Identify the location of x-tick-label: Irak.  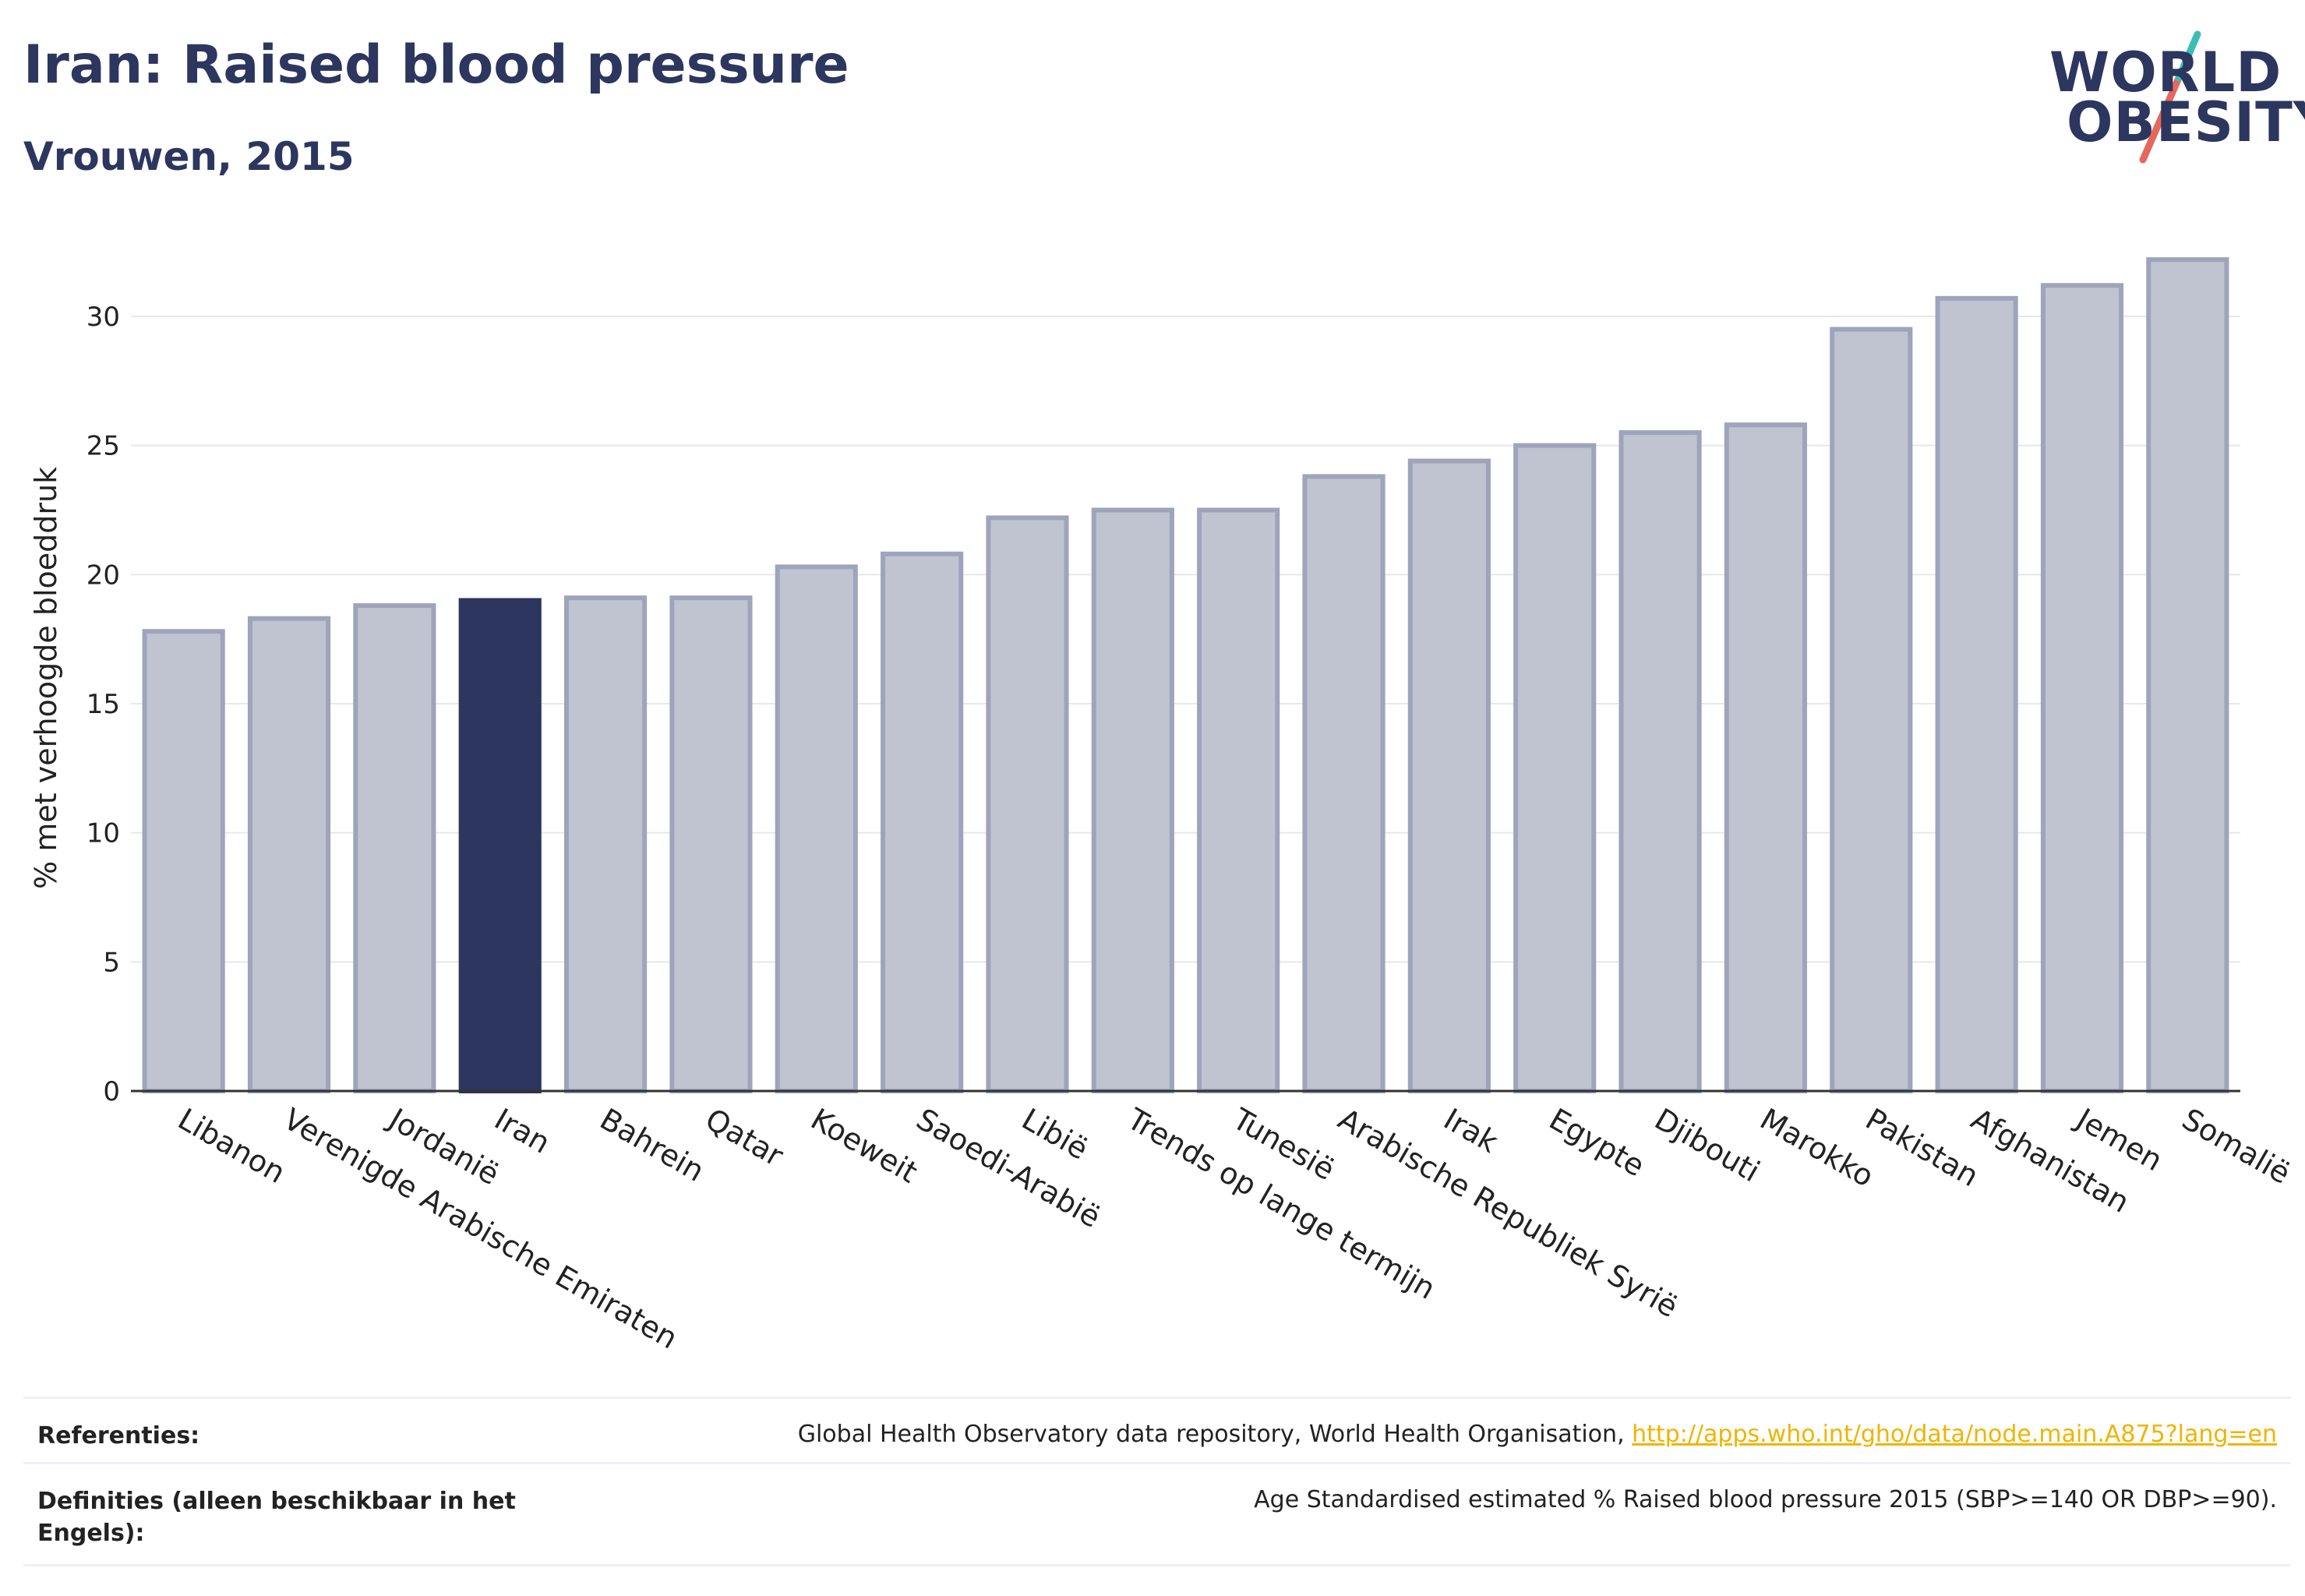
(1470, 1131).